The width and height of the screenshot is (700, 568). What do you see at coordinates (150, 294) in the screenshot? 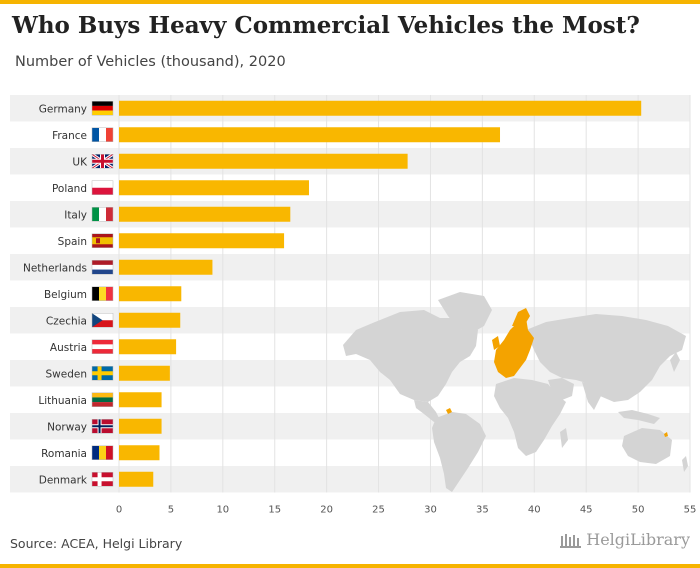
I see `bar-belgium` at bounding box center [150, 294].